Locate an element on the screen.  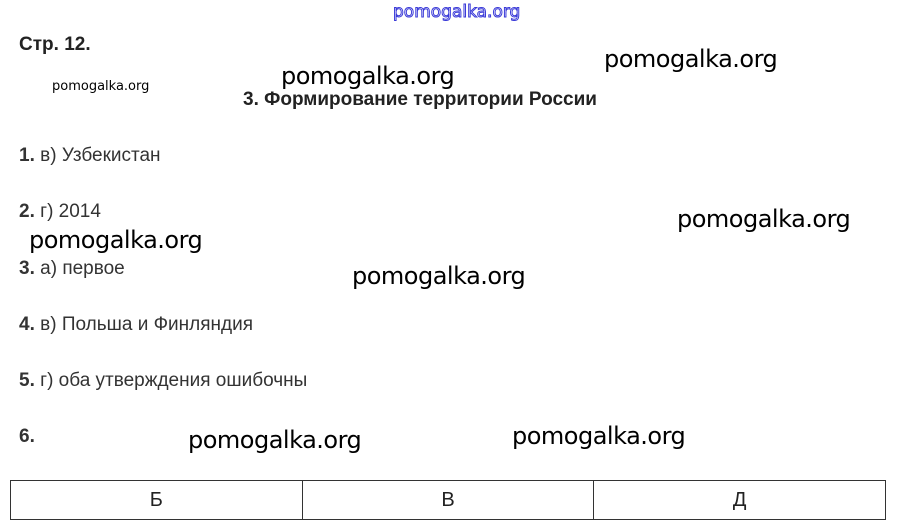
answer-number: 1. is located at coordinates (27, 155).